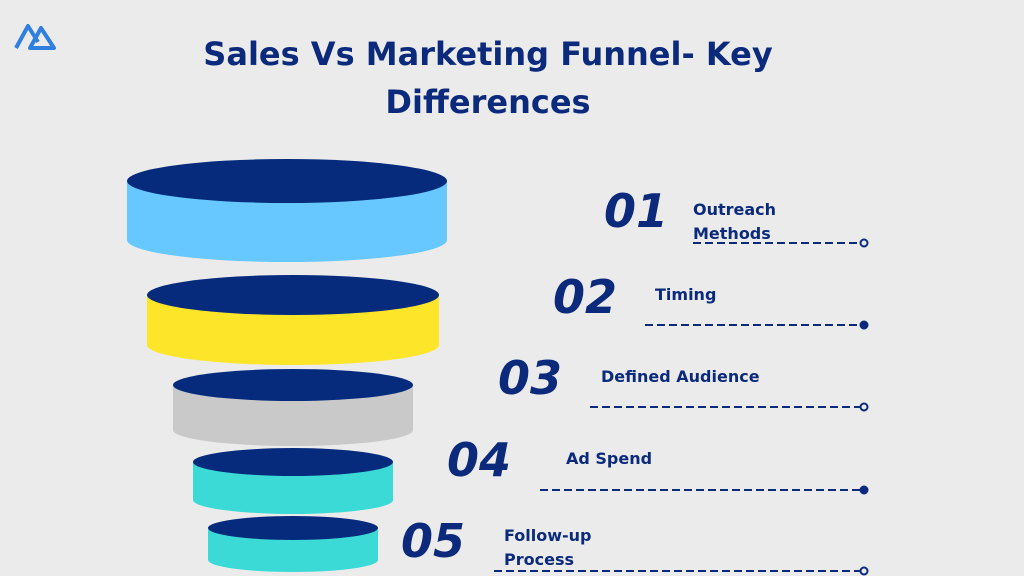  Describe the element at coordinates (585, 297) in the screenshot. I see `step-number: 02` at that location.